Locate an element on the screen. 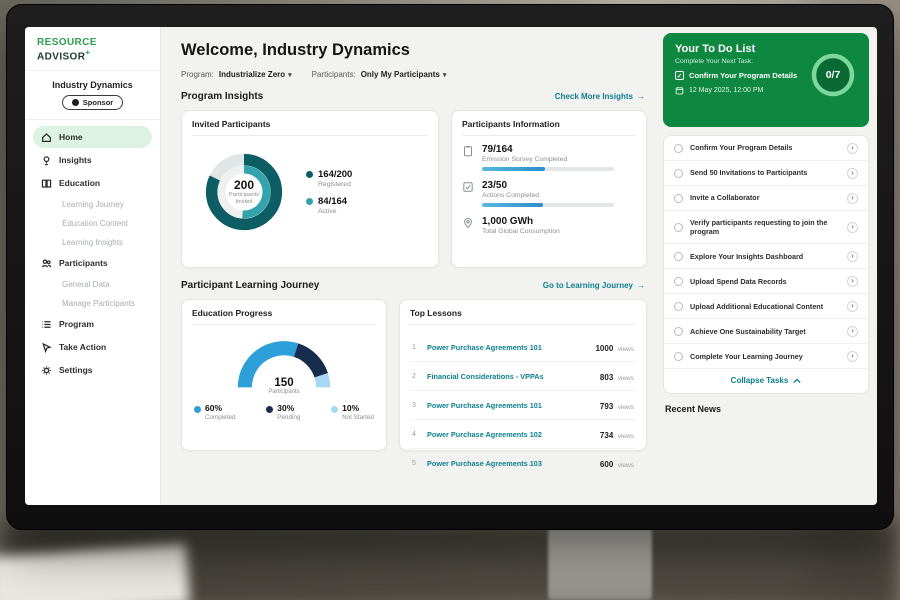 The width and height of the screenshot is (900, 600). task-row-invite-collaborator: Invite a Collaborator › is located at coordinates (766, 198).